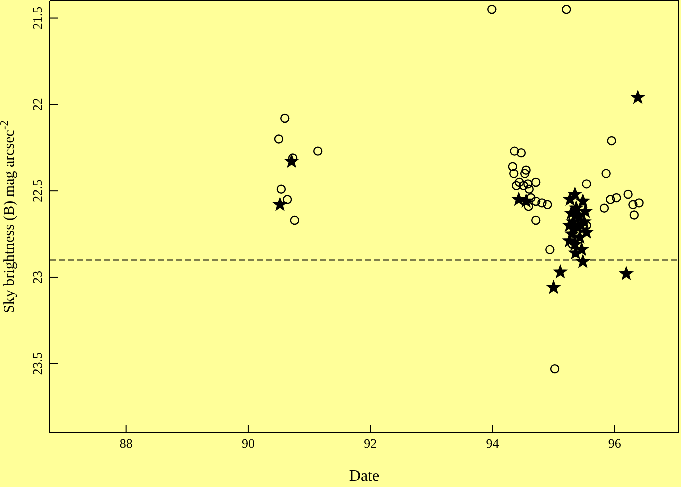  What do you see at coordinates (371, 444) in the screenshot?
I see `x-tick-label: 92` at bounding box center [371, 444].